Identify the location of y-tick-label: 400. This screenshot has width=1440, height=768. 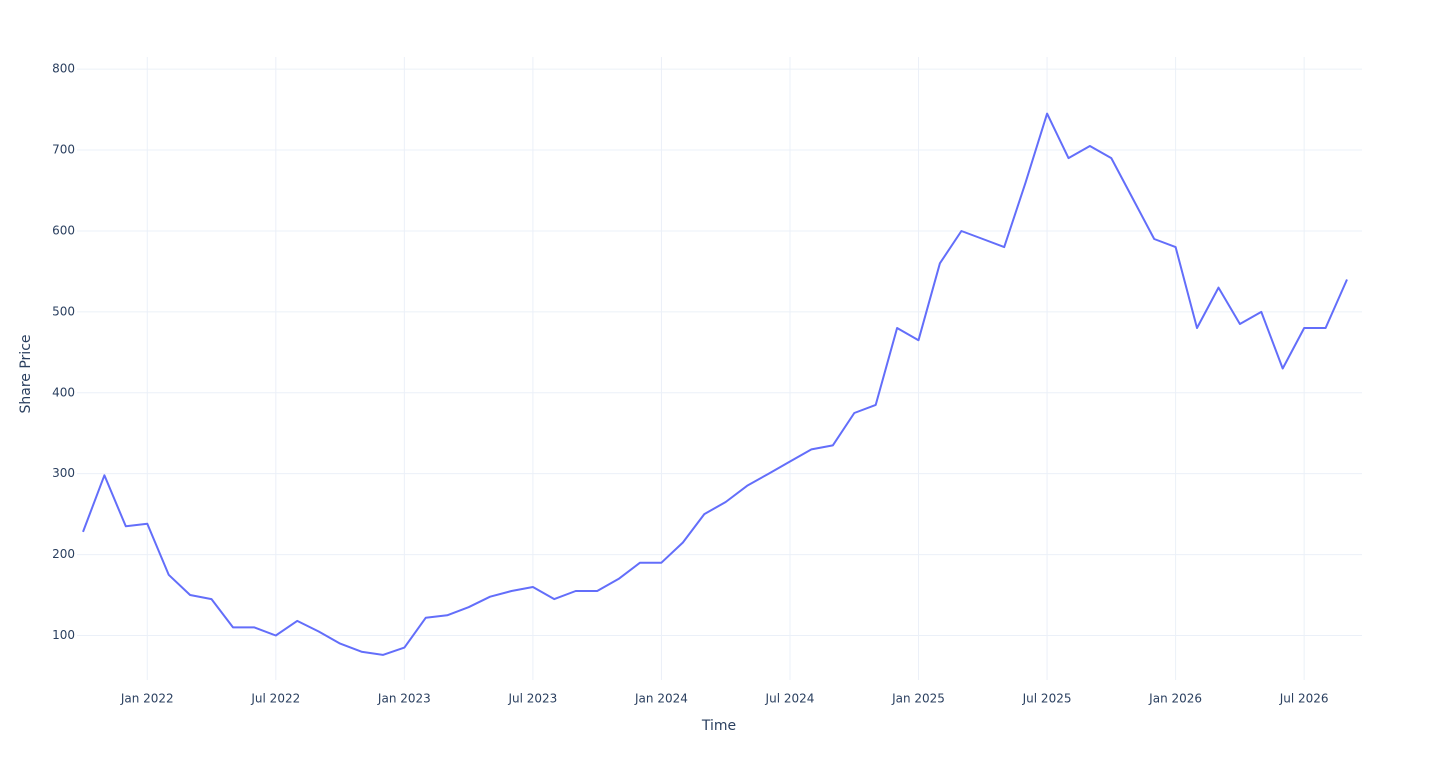
(63, 392).